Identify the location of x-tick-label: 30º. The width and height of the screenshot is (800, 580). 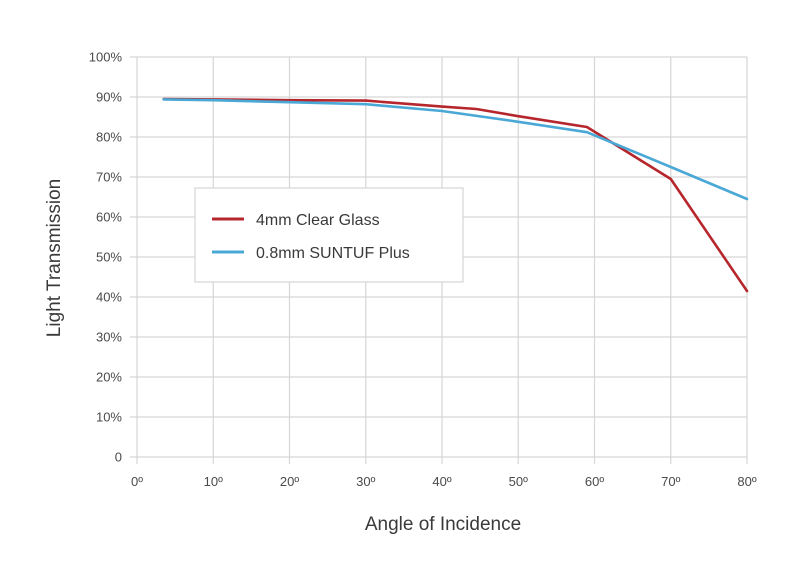
(365, 481).